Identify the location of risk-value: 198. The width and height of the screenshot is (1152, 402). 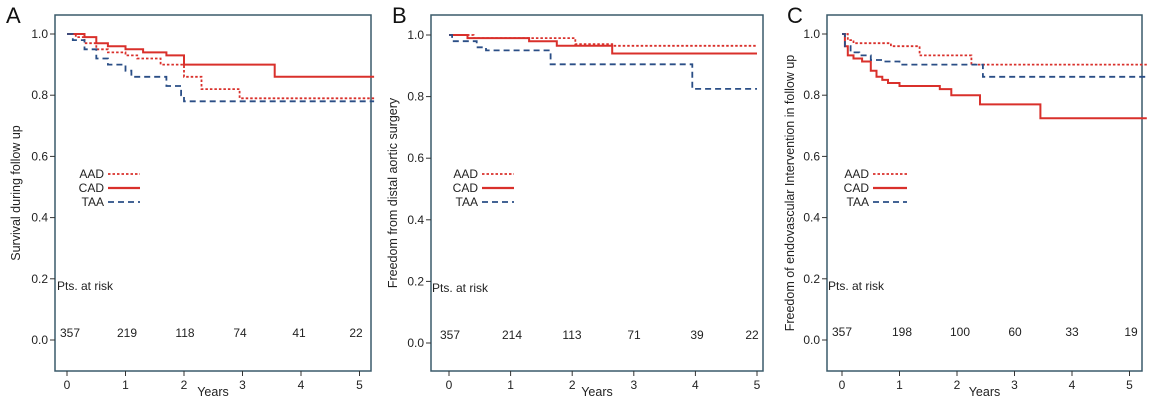
(902, 332).